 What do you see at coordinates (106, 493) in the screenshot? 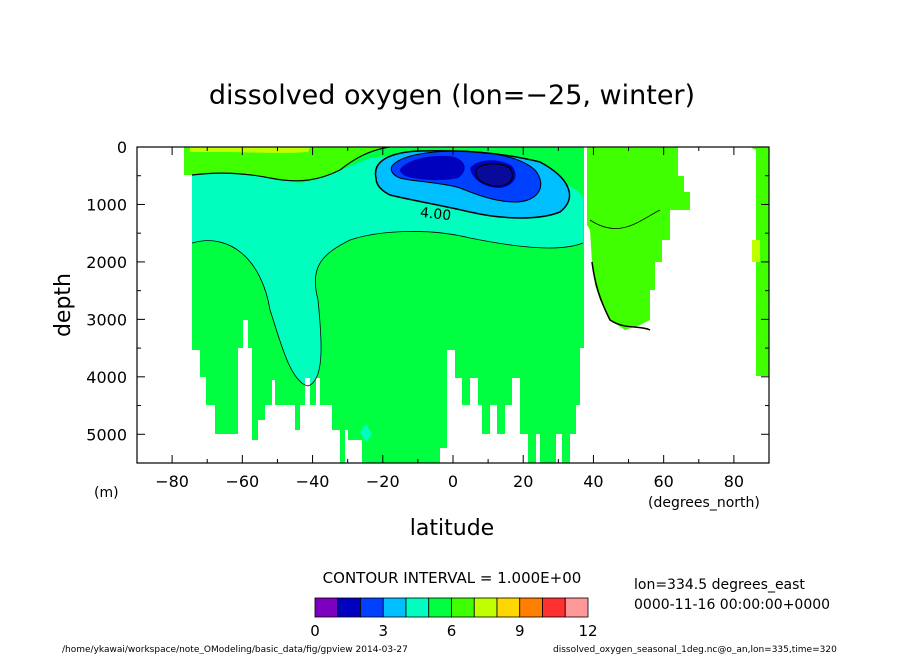
I see `y-axis-unit: (m)` at bounding box center [106, 493].